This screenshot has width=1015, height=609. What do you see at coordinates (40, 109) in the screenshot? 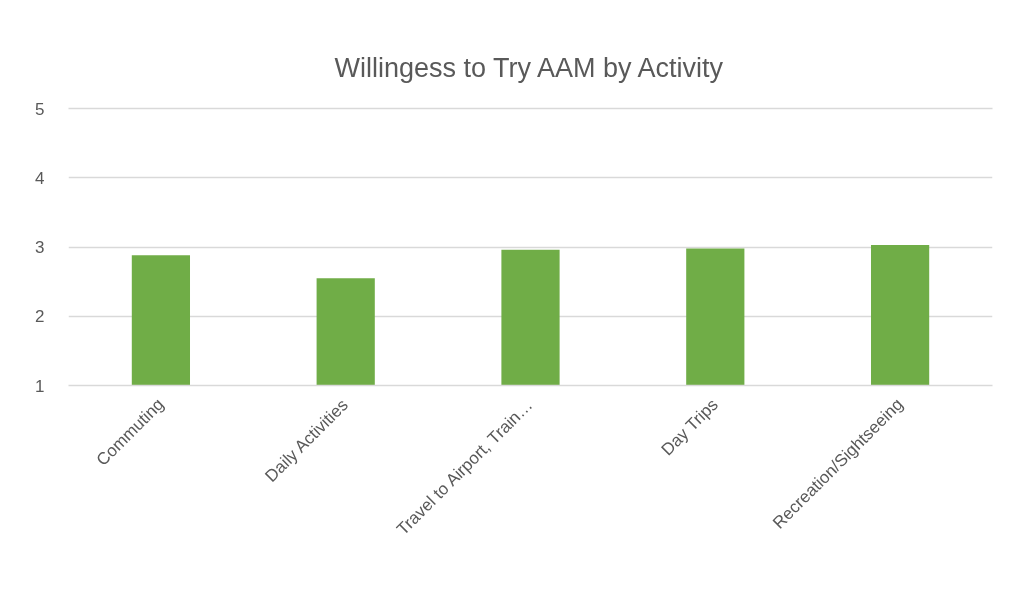
I see `y-tick-label: 5` at bounding box center [40, 109].